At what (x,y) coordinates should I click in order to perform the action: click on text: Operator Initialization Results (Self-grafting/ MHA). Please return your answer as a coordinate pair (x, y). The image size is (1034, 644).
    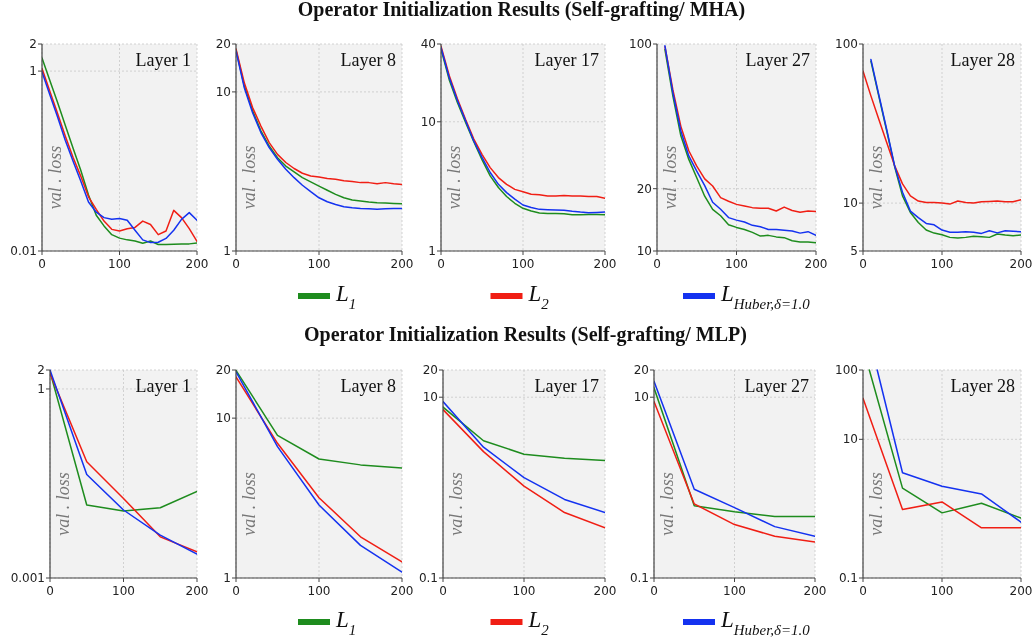
    Looking at the image, I should click on (521, 10).